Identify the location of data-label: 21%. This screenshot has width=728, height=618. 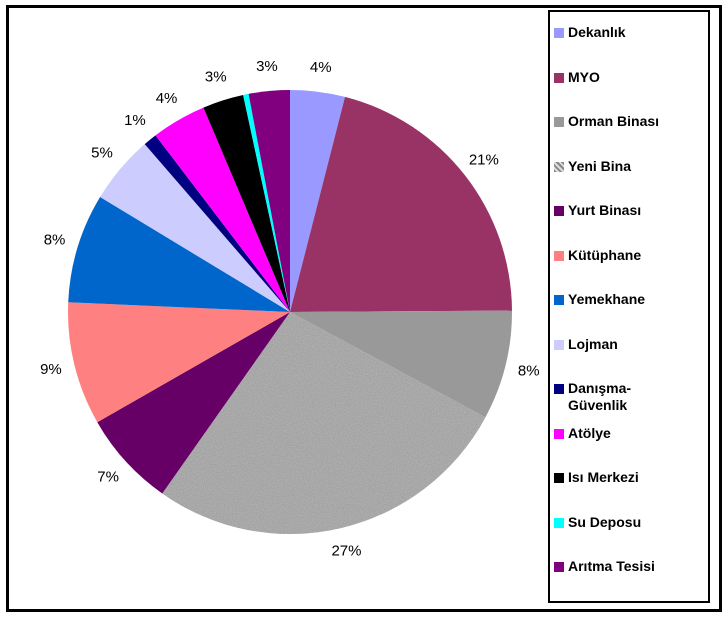
(484, 159).